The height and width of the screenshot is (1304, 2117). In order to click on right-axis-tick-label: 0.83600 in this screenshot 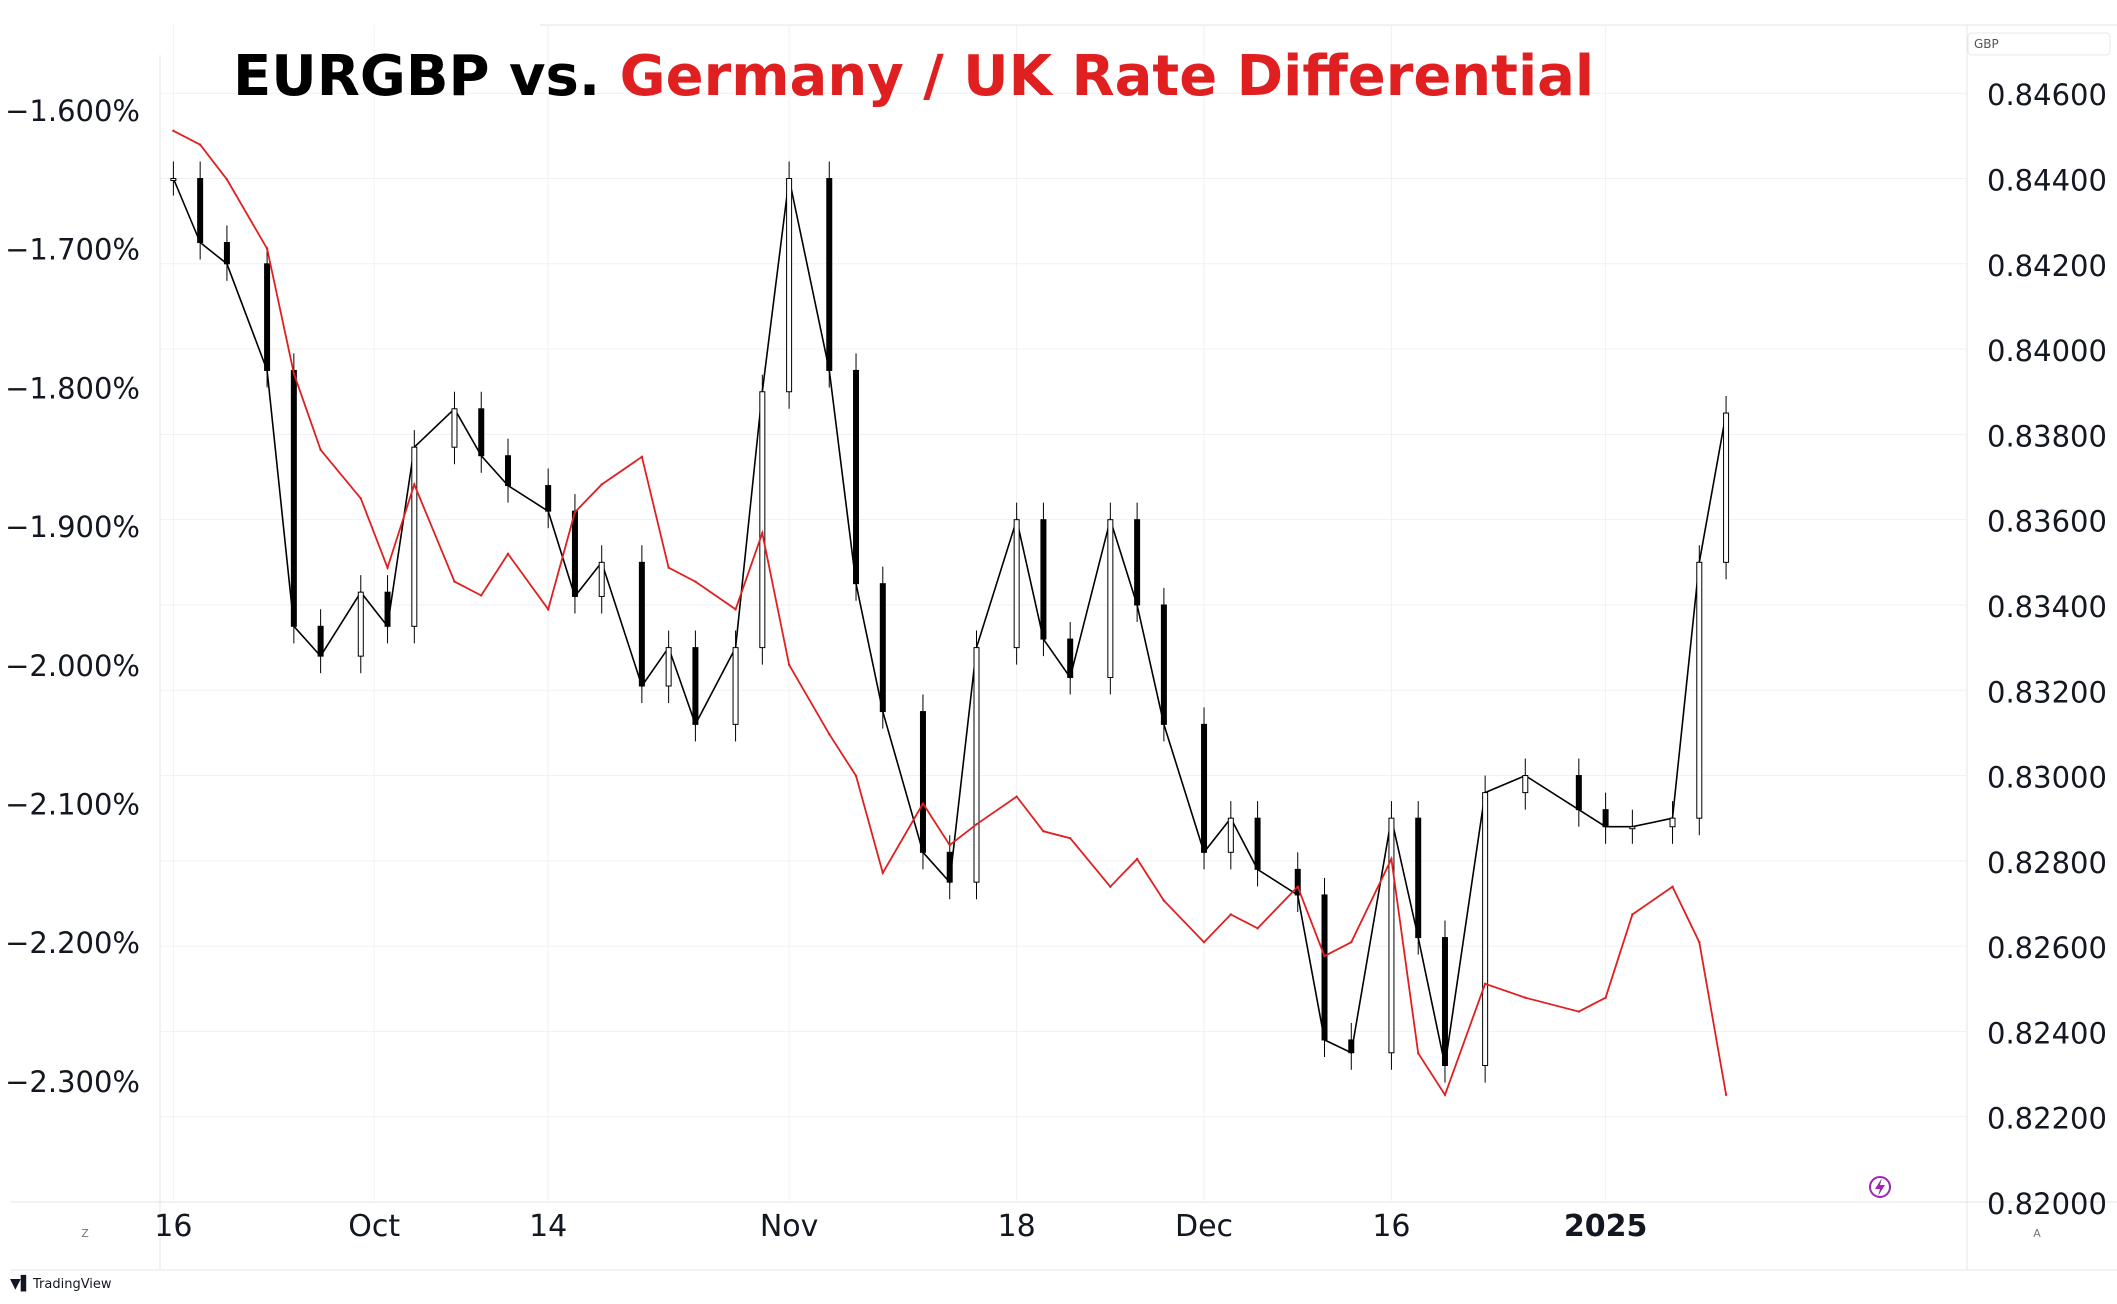, I will do `click(2047, 522)`.